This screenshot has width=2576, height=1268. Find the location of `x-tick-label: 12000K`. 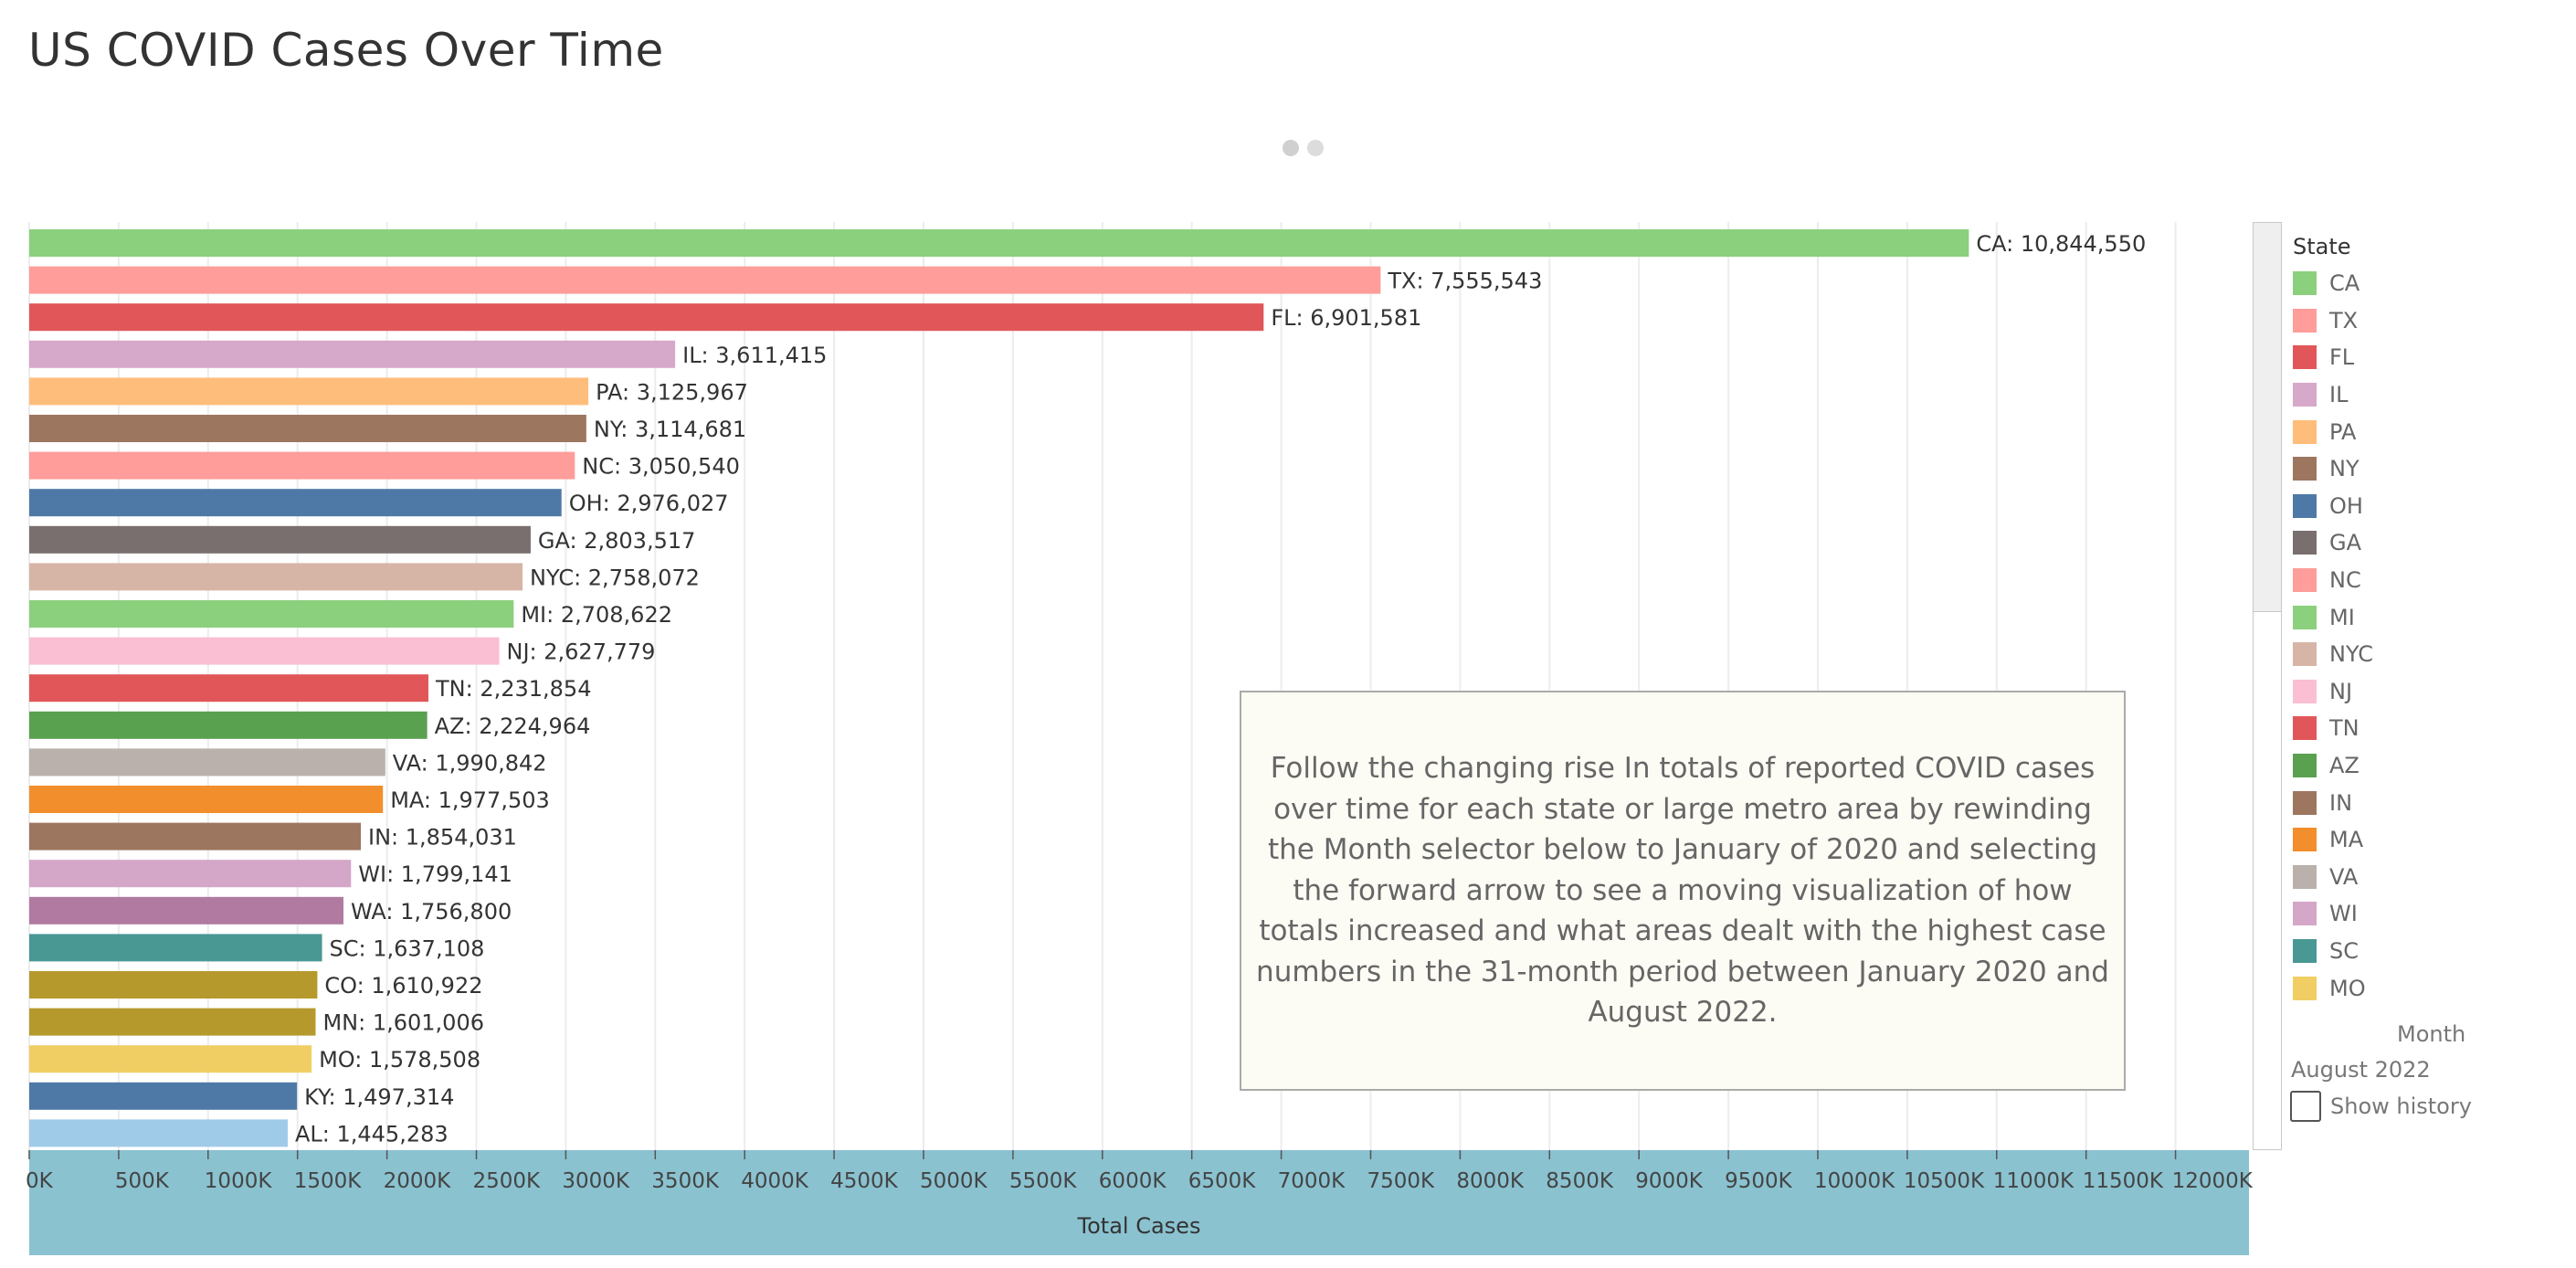

x-tick-label: 12000K is located at coordinates (2213, 1181).